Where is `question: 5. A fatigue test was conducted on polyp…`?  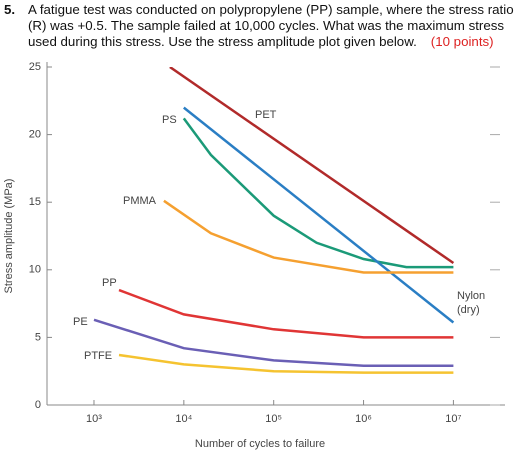 question: 5. A fatigue test was conducted on polyp… is located at coordinates (260, 26).